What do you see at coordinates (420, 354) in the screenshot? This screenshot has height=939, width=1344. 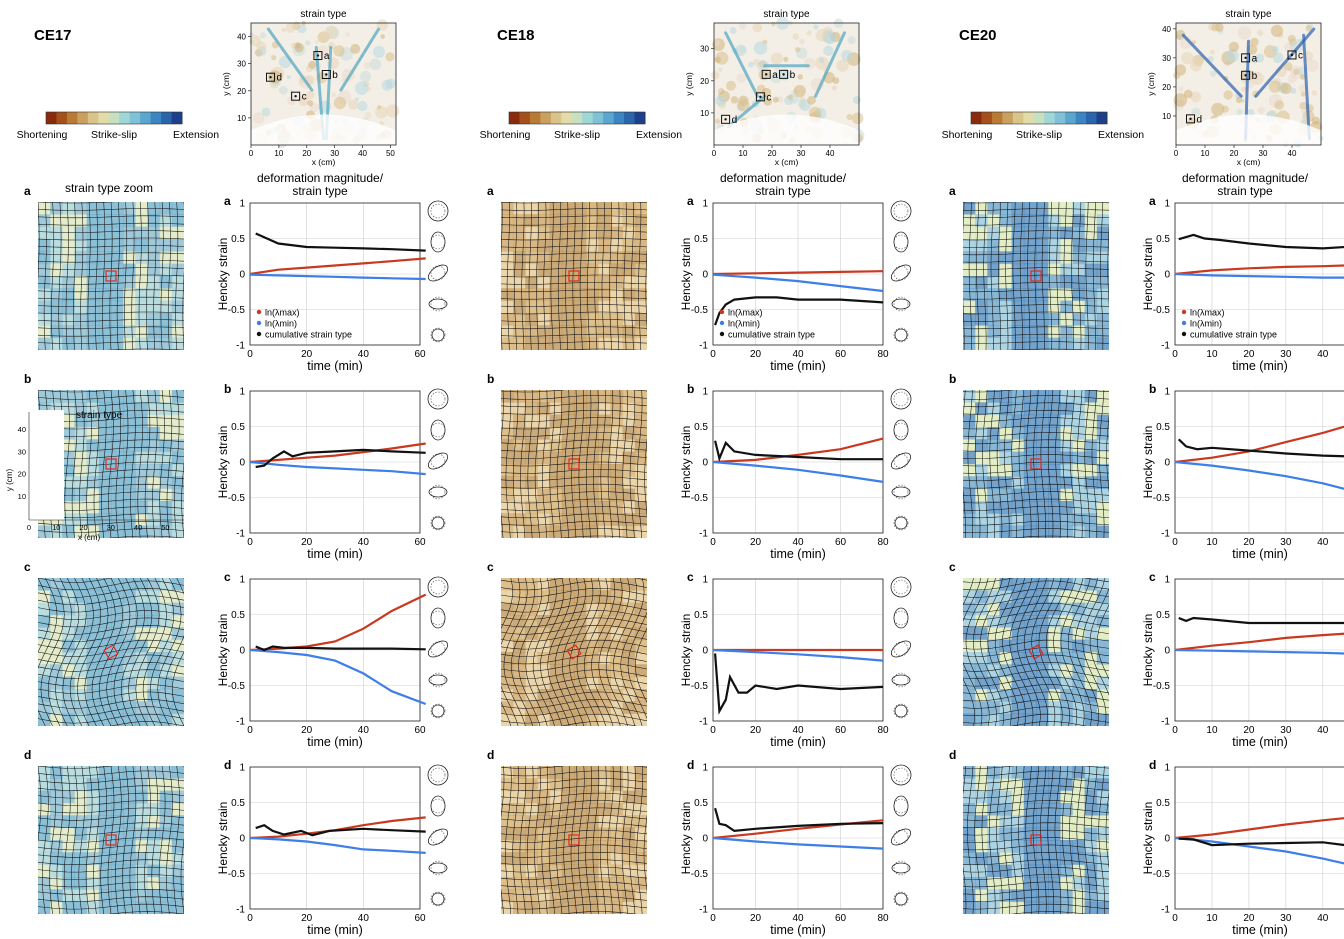 I see `strain-xtick-label: 60` at bounding box center [420, 354].